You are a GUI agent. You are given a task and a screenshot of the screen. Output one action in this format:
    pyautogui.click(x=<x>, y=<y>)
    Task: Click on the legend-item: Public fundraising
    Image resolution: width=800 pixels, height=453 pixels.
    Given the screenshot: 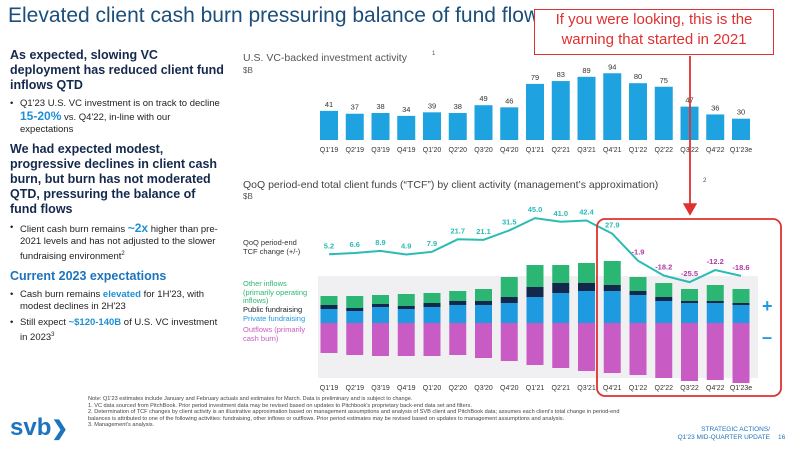 What is the action you would take?
    pyautogui.click(x=273, y=309)
    